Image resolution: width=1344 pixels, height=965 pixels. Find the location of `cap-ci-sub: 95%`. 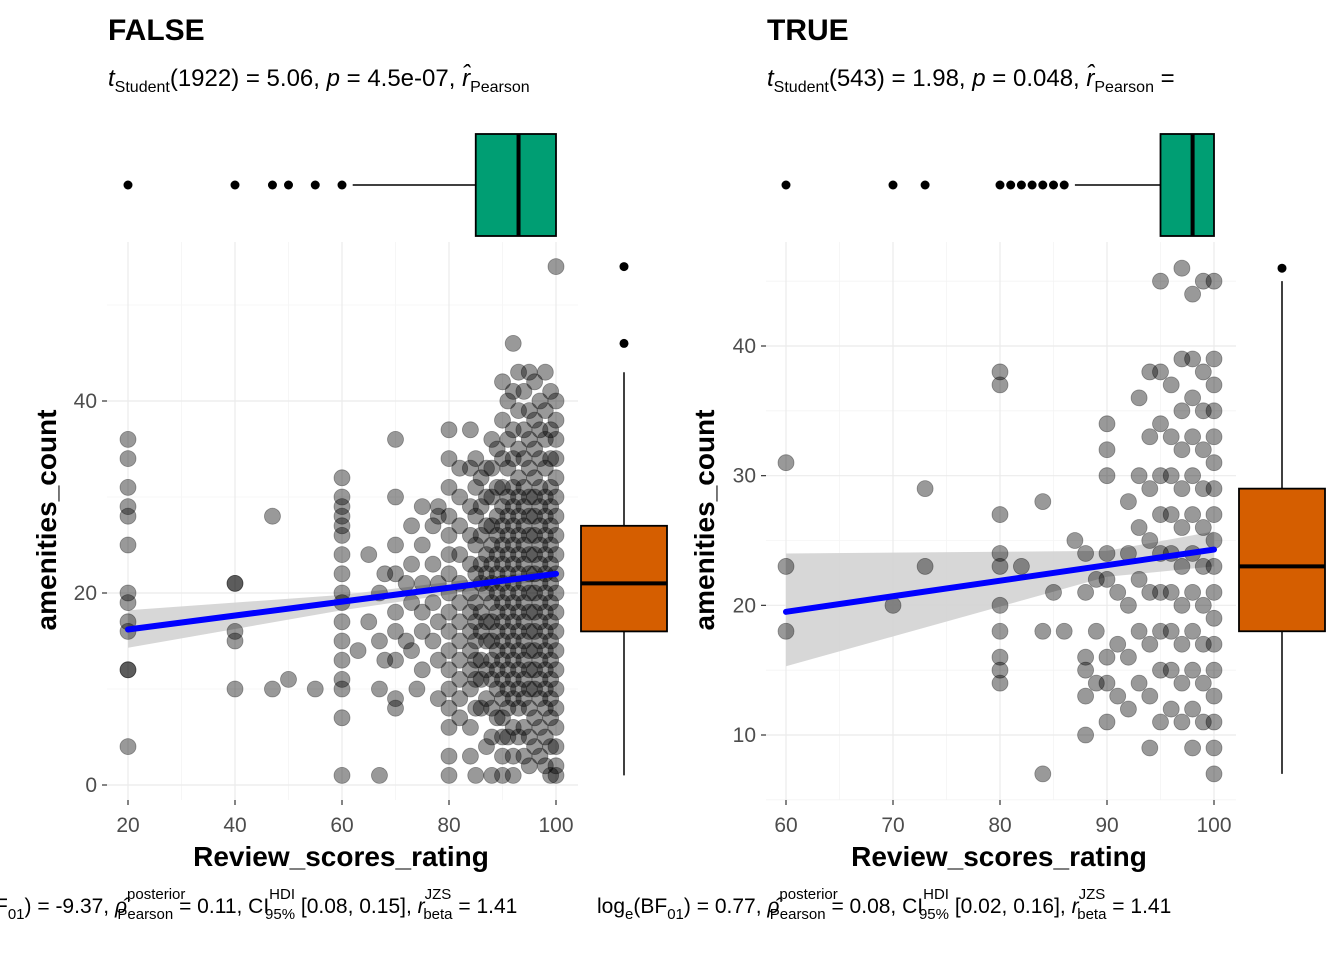

cap-ci-sub: 95% is located at coordinates (934, 914).